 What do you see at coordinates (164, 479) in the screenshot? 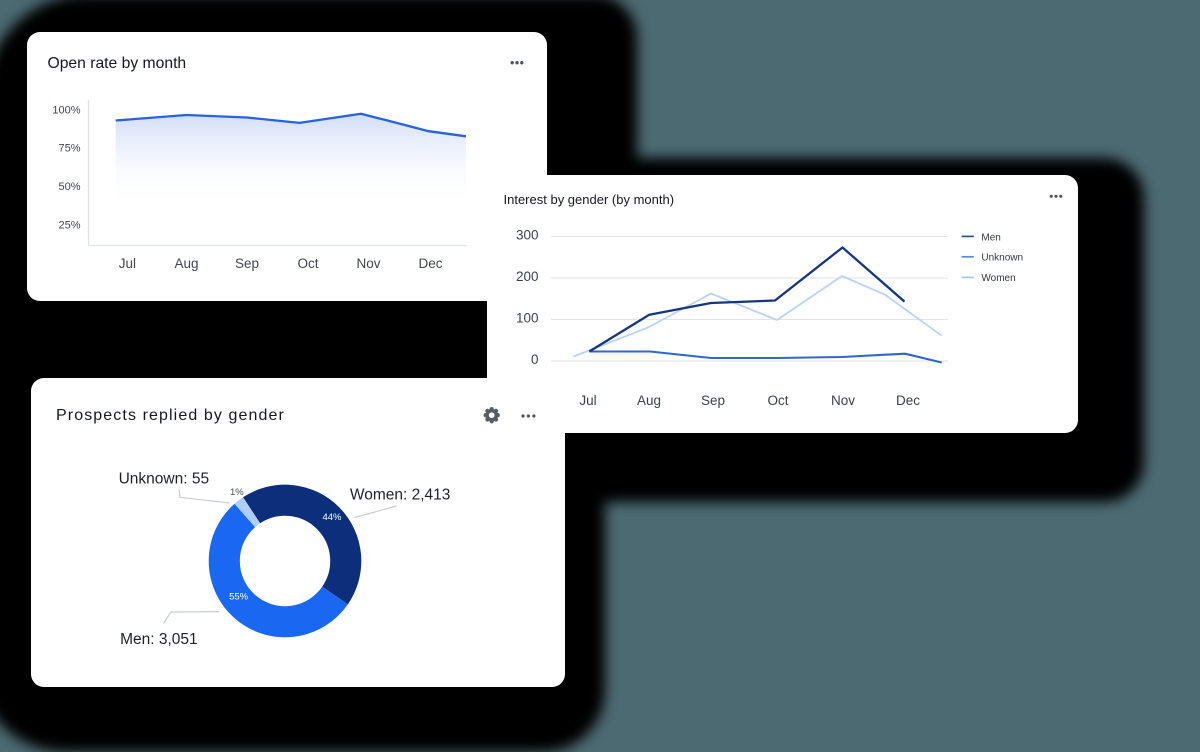
I see `svg-text: Unknown: 55` at bounding box center [164, 479].